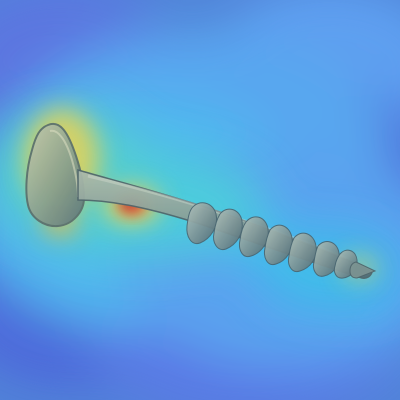 The height and width of the screenshot is (400, 400). I want to click on screw-threads, so click(272, 240).